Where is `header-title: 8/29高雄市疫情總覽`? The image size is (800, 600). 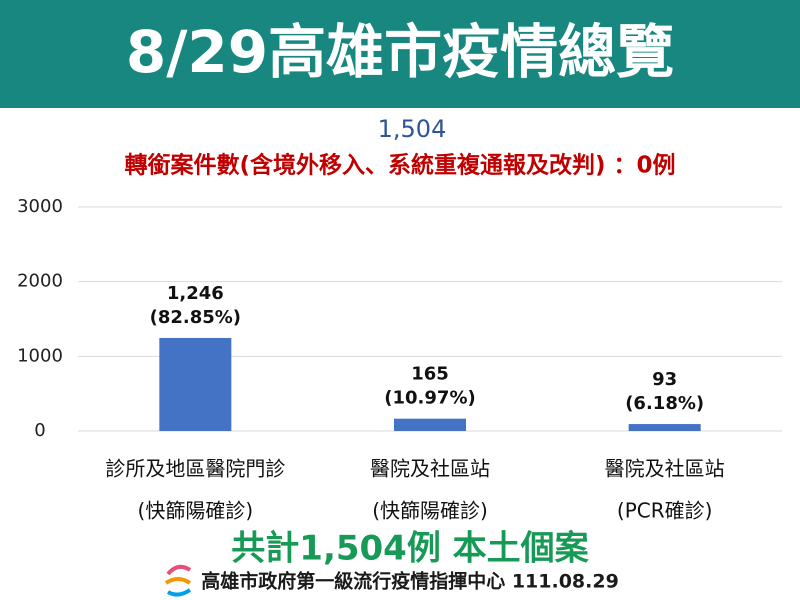
header-title: 8/29高雄市疫情總覽 is located at coordinates (400, 52).